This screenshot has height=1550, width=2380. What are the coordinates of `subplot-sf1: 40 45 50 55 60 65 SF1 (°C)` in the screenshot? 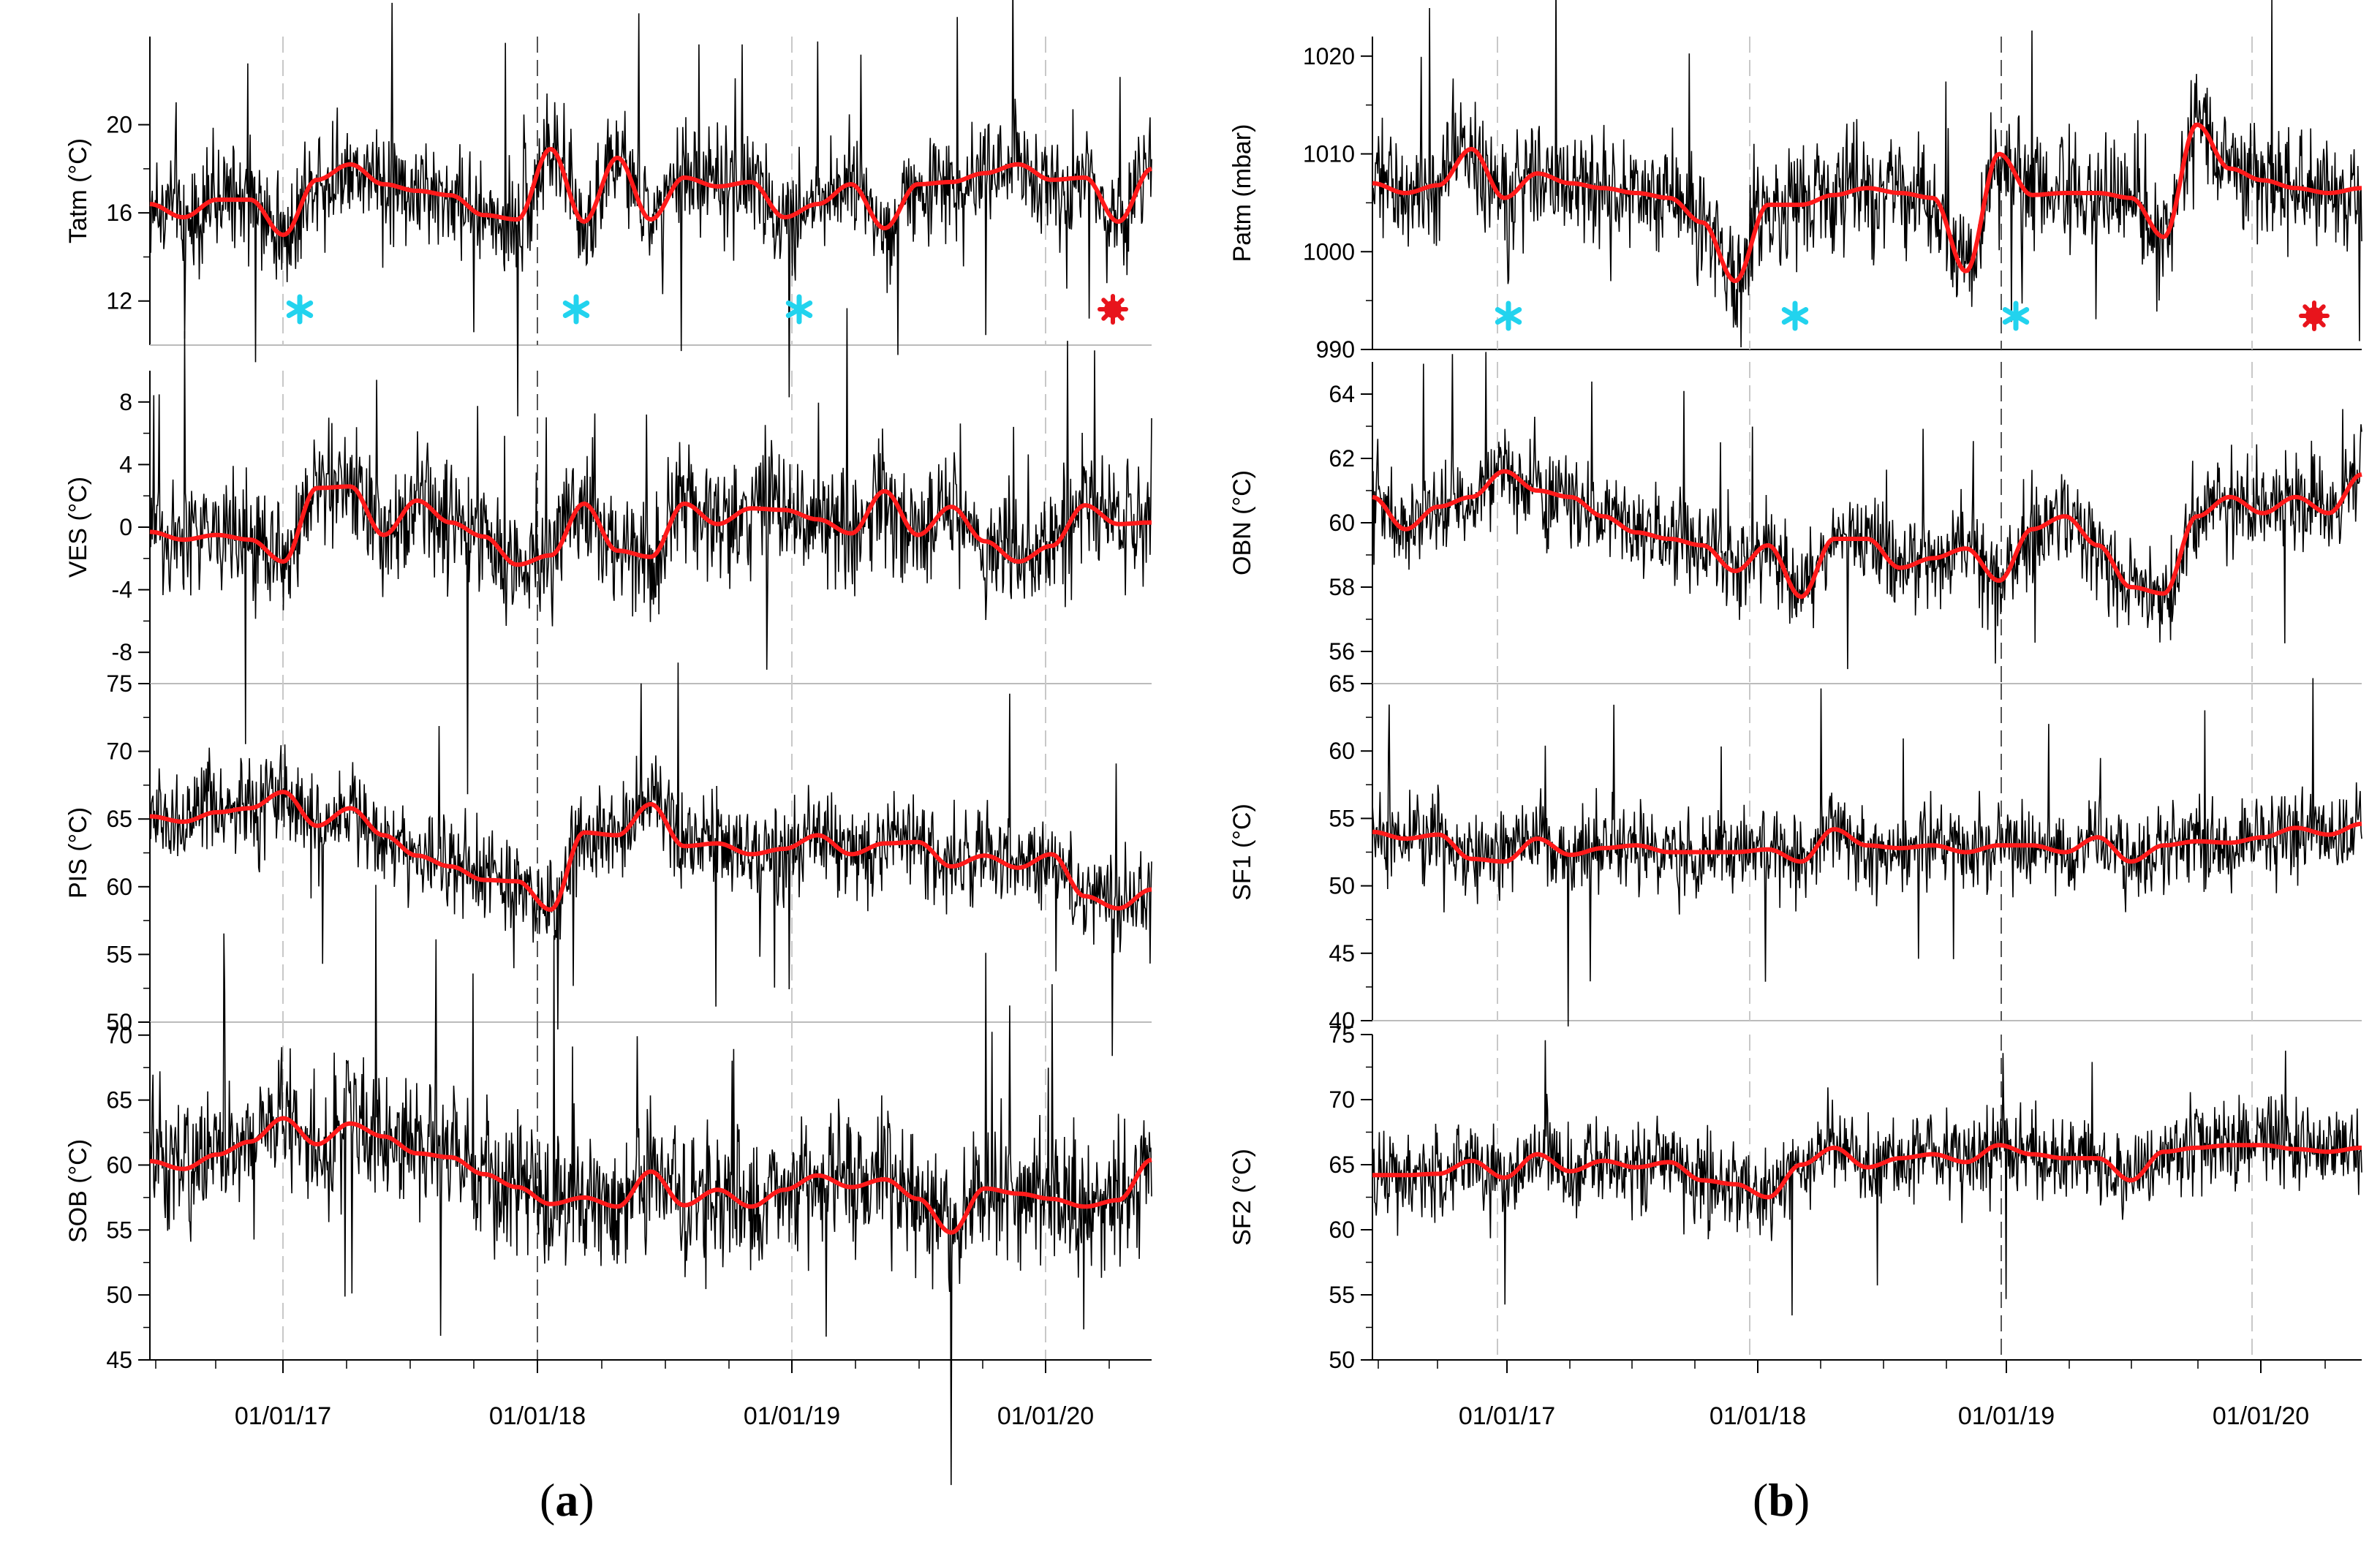 It's located at (1795, 852).